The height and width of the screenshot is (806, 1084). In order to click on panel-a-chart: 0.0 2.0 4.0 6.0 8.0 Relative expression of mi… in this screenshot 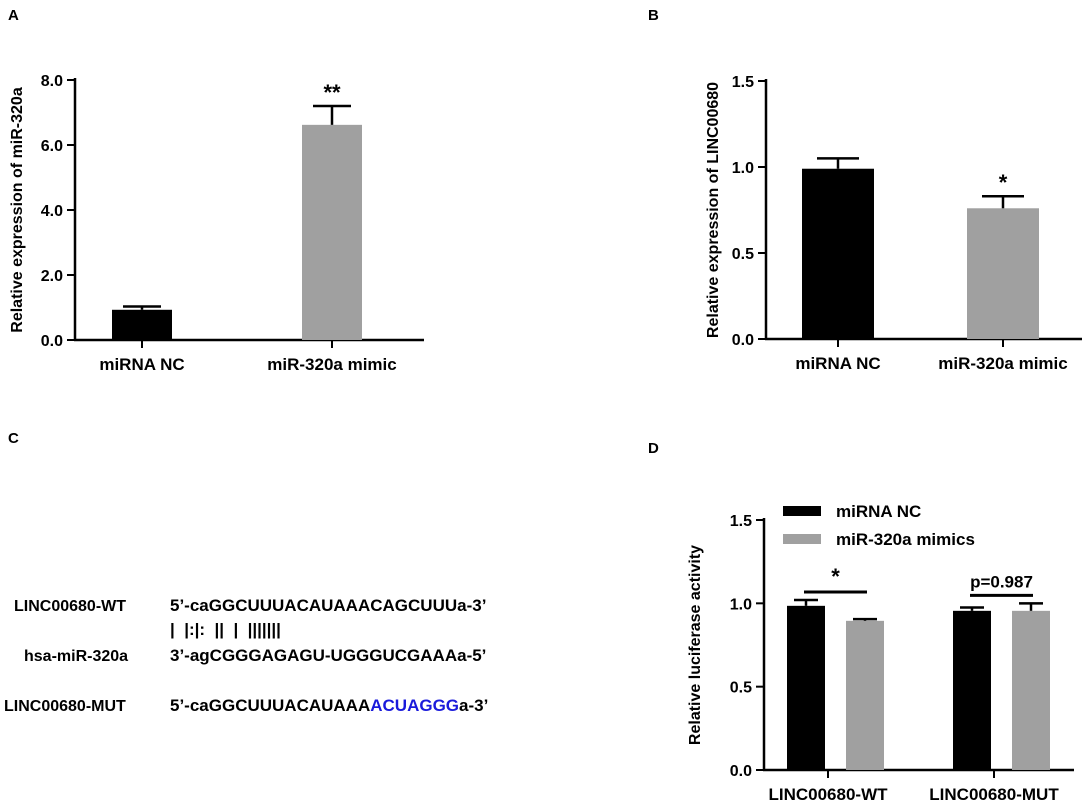, I will do `click(216, 223)`.